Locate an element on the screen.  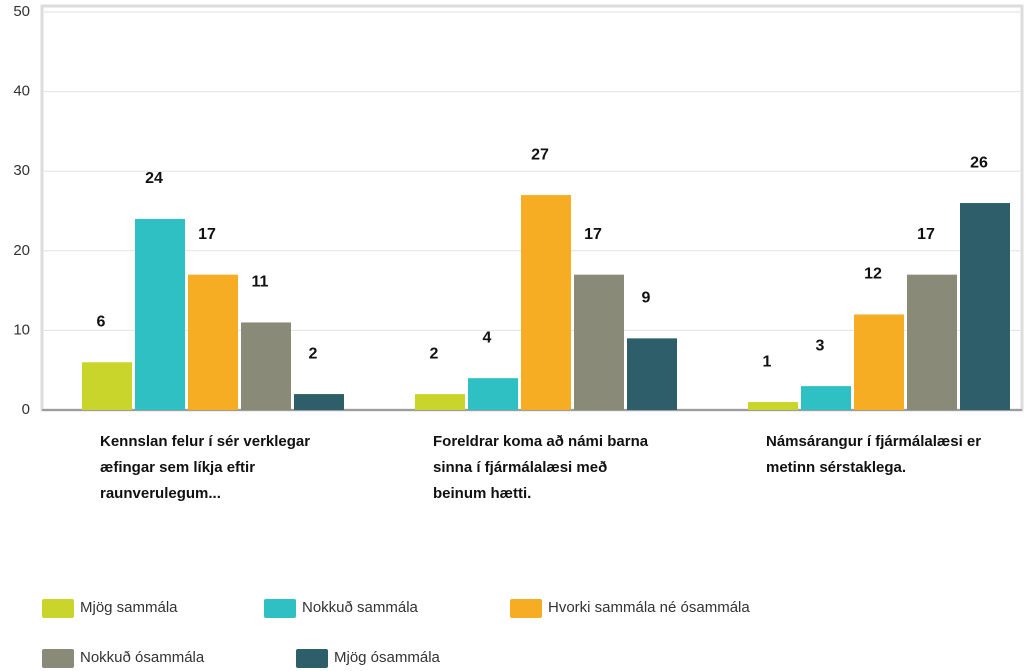
data-label: 26 is located at coordinates (979, 162).